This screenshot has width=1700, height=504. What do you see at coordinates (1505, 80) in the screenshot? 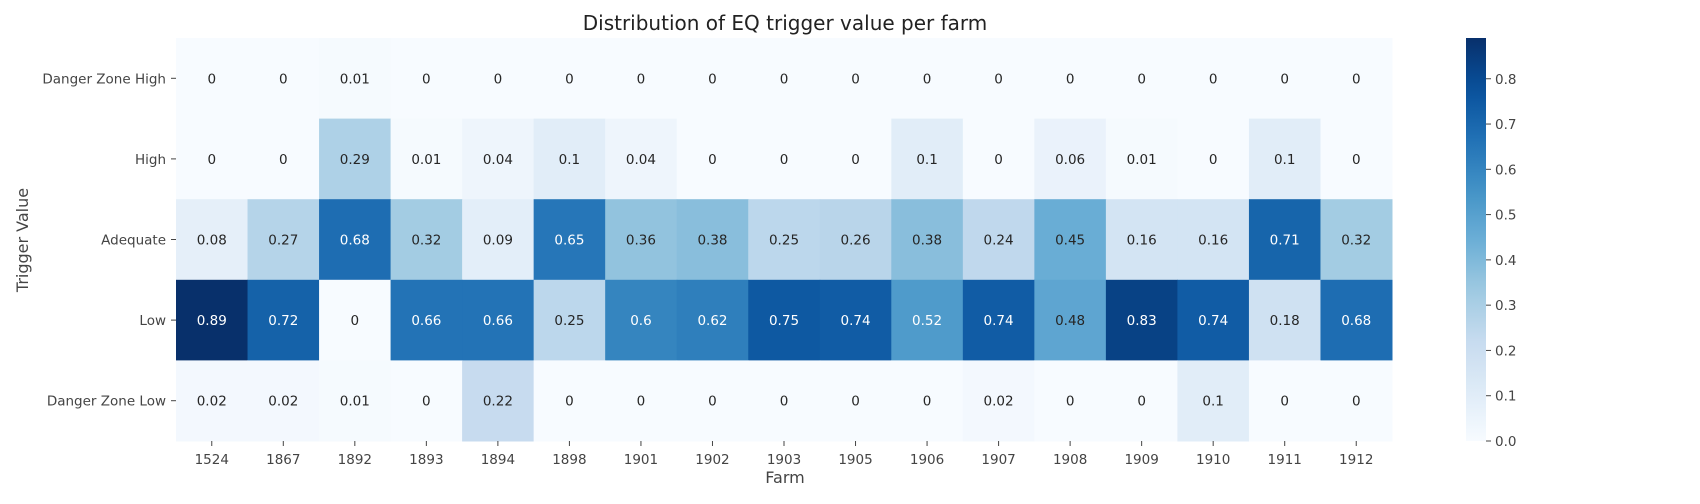
I see `colorbar-tick-label: 0.8` at bounding box center [1505, 80].